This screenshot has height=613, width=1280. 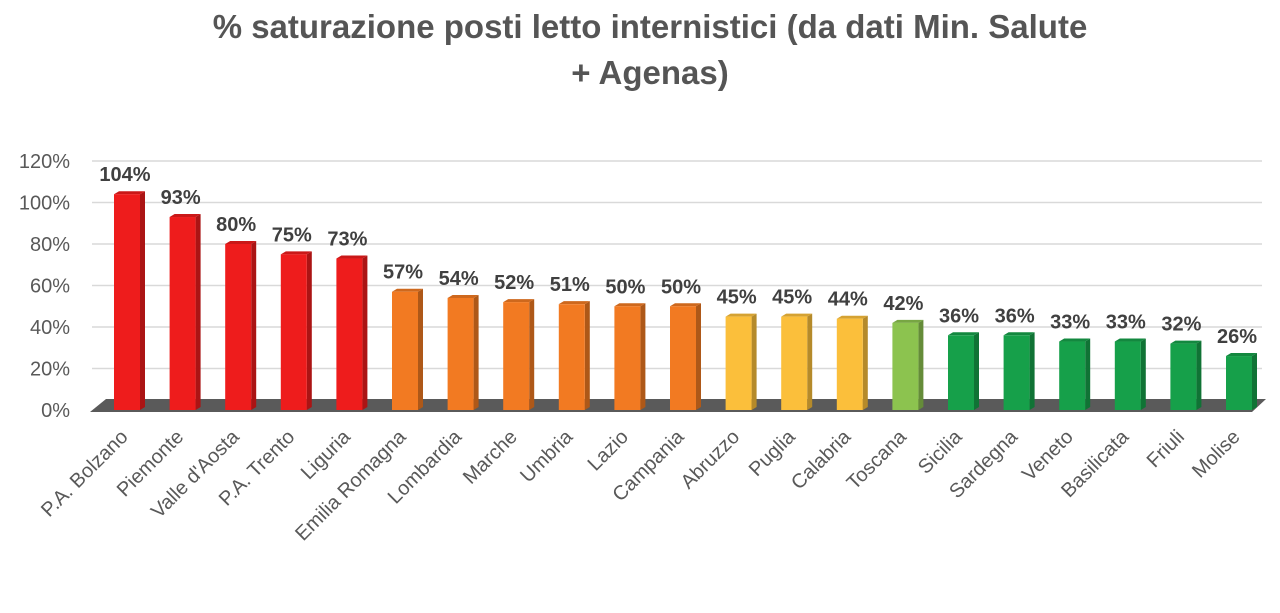 What do you see at coordinates (124, 175) in the screenshot?
I see `data-label: 104%` at bounding box center [124, 175].